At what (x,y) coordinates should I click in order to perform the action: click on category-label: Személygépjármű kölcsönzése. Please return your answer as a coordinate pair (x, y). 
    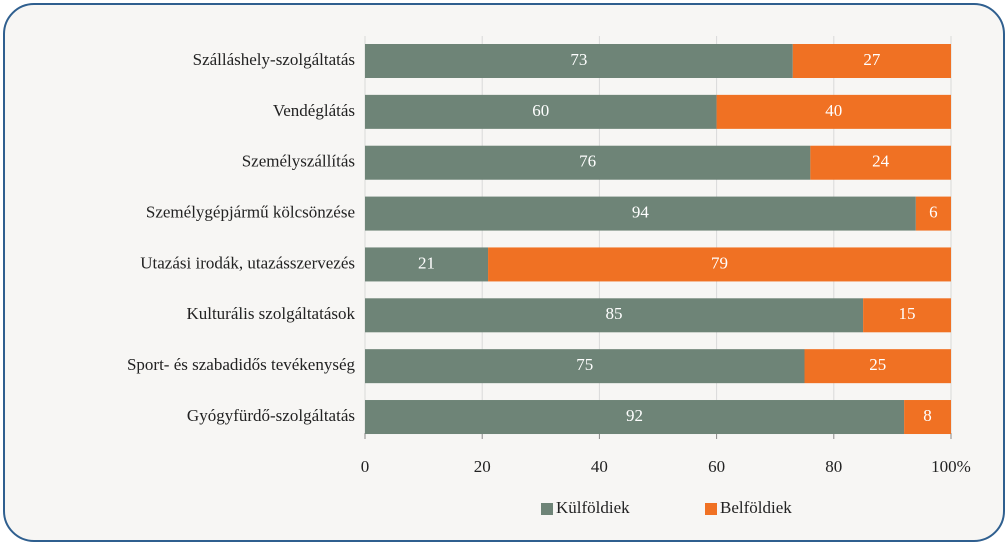
    Looking at the image, I should click on (250, 211).